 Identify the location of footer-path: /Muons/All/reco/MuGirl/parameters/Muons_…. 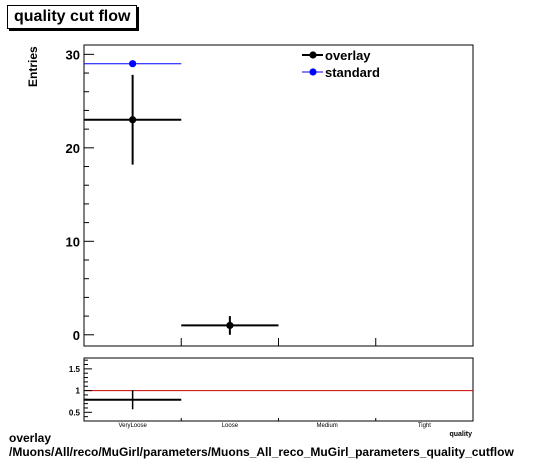
(261, 452).